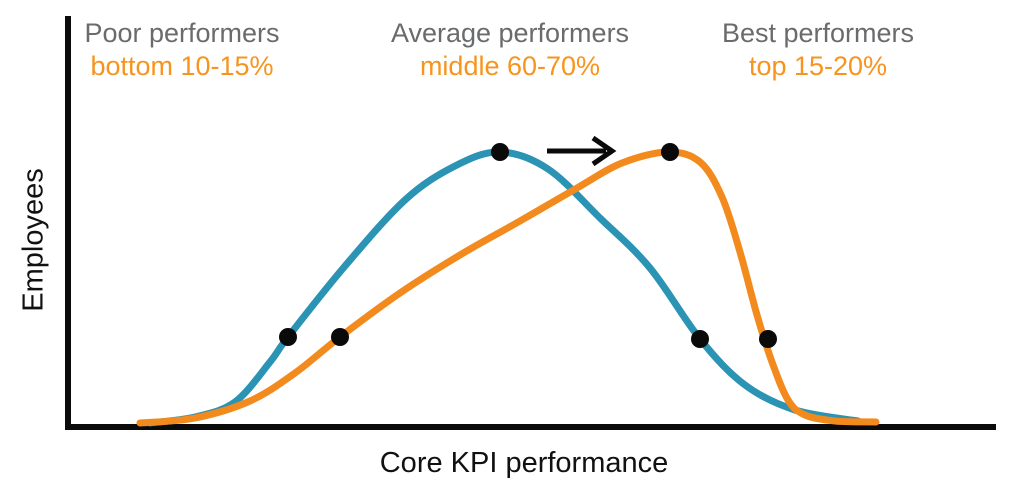 This screenshot has width=1024, height=491. Describe the element at coordinates (818, 33) in the screenshot. I see `annotation-heading: Best performers` at that location.